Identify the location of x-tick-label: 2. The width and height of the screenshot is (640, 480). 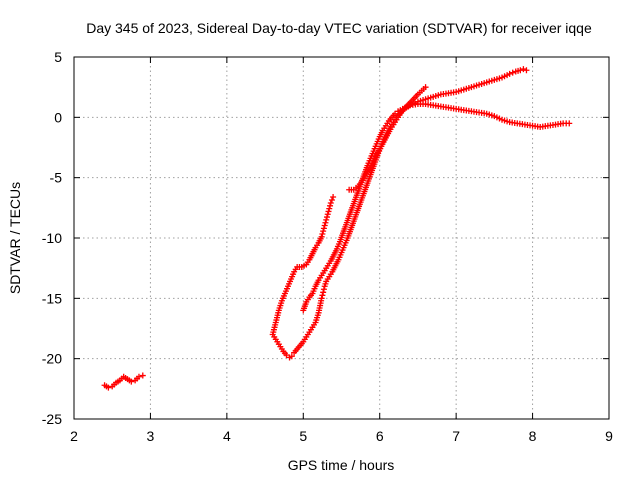
(74, 436).